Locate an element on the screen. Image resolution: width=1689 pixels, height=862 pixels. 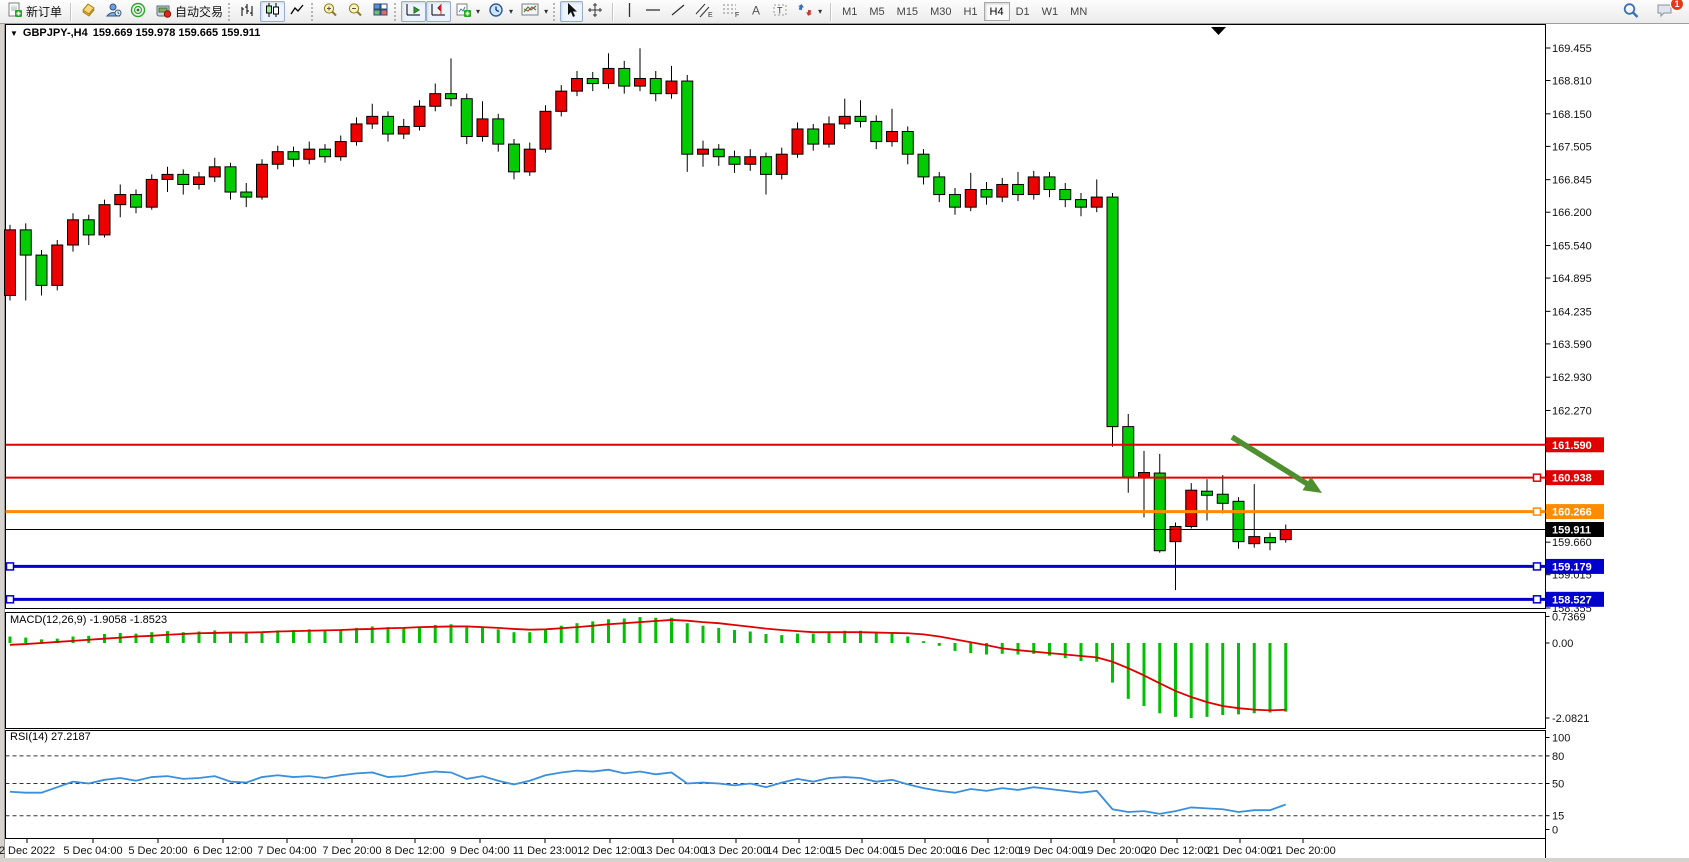
timeframe-button-h4: H4 is located at coordinates (996, 11).